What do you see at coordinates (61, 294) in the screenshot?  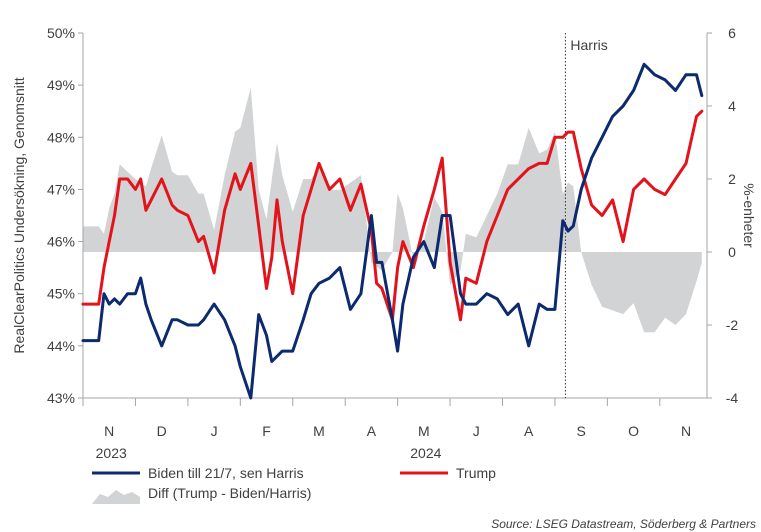 I see `left-tick-label: 45%` at bounding box center [61, 294].